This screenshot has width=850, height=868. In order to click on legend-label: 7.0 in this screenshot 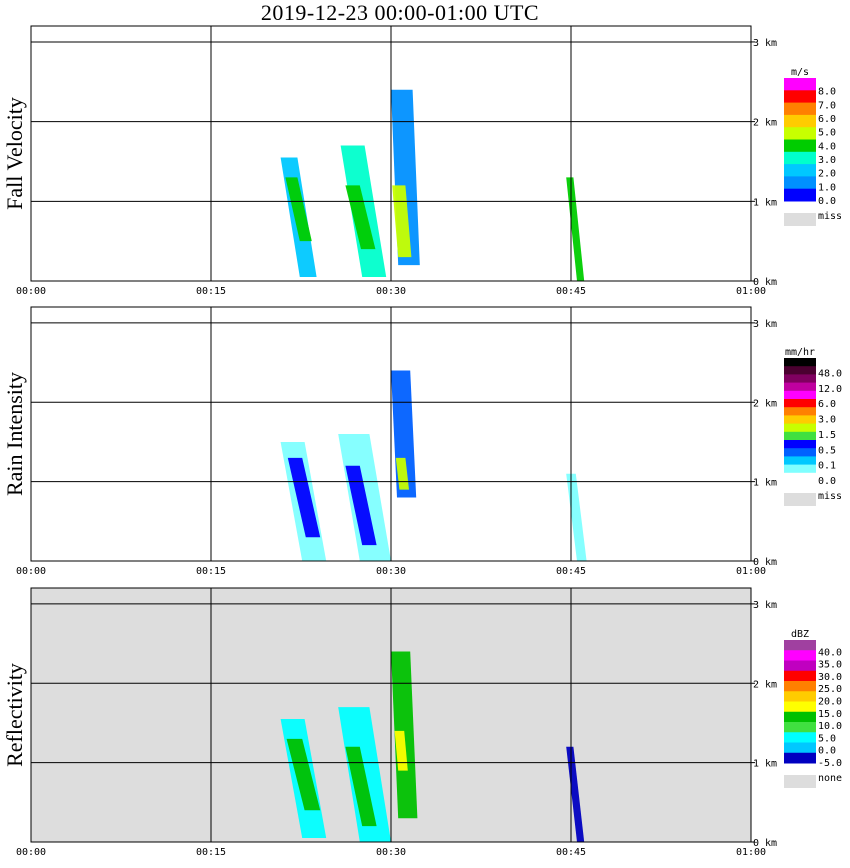, I will do `click(827, 105)`.